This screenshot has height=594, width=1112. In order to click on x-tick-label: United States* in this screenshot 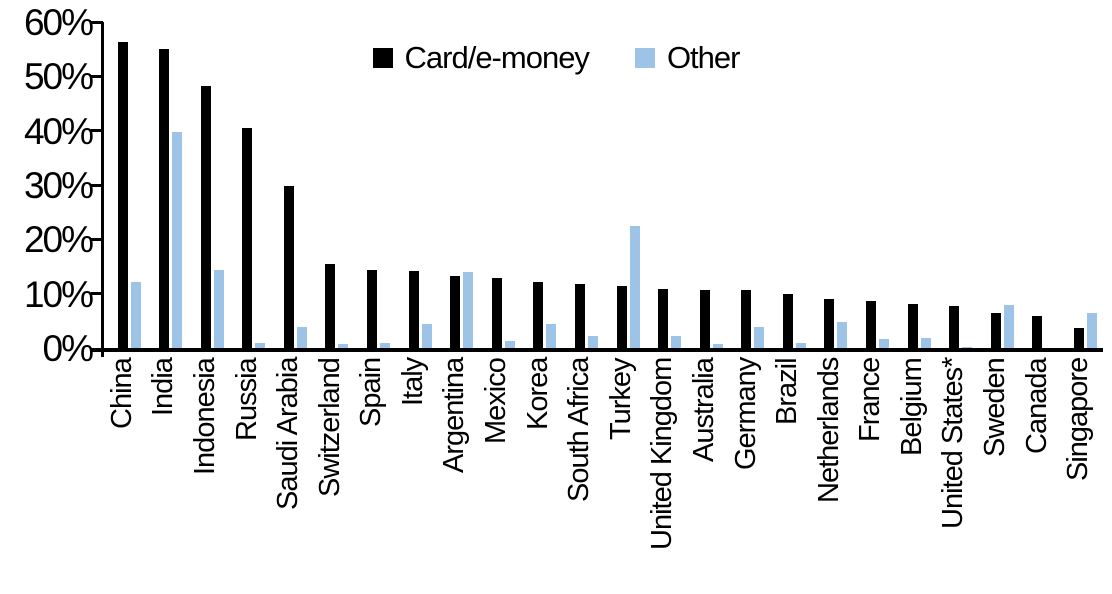, I will do `click(953, 444)`.